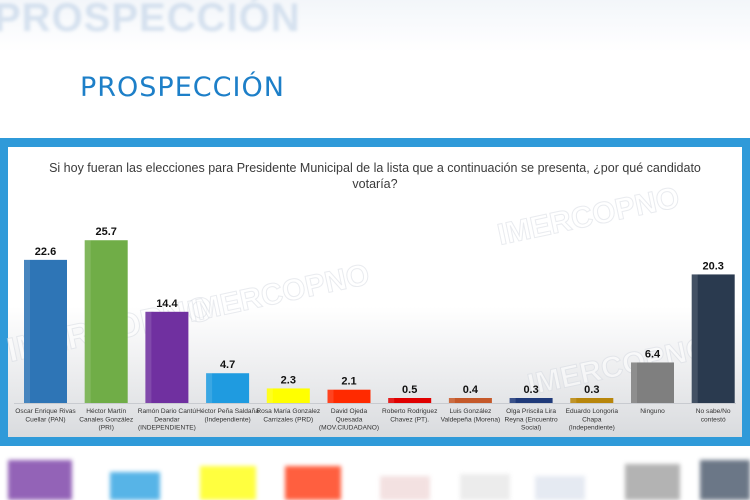 The height and width of the screenshot is (500, 750). I want to click on data-label: 20.3, so click(712, 266).